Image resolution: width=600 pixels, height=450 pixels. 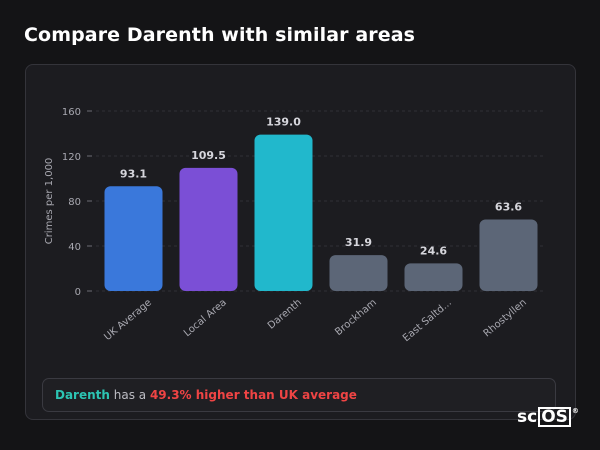 I want to click on bar-value-label: 109.5, so click(x=208, y=155).